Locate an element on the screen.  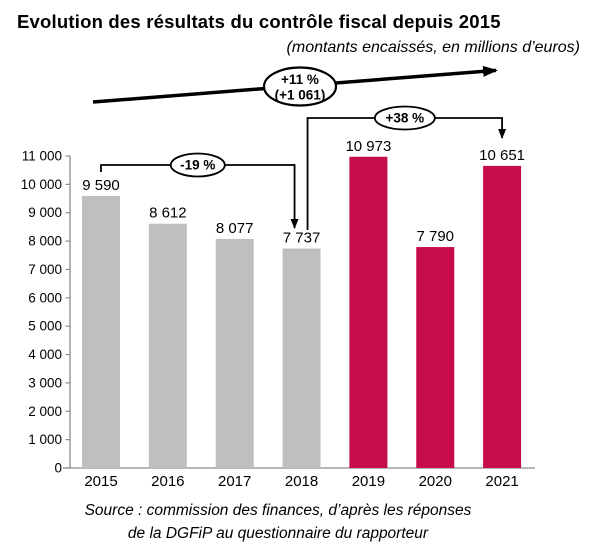
y-tick-label: 3 000 is located at coordinates (45, 382).